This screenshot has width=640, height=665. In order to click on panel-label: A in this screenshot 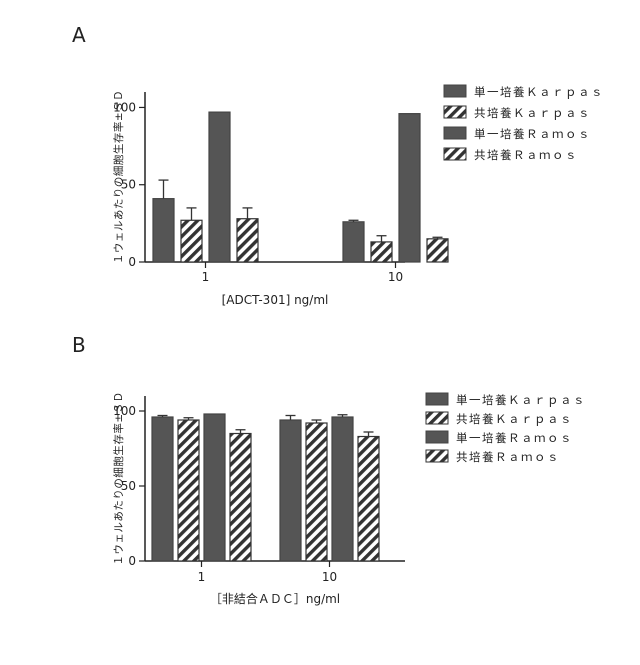, I will do `click(79, 35)`.